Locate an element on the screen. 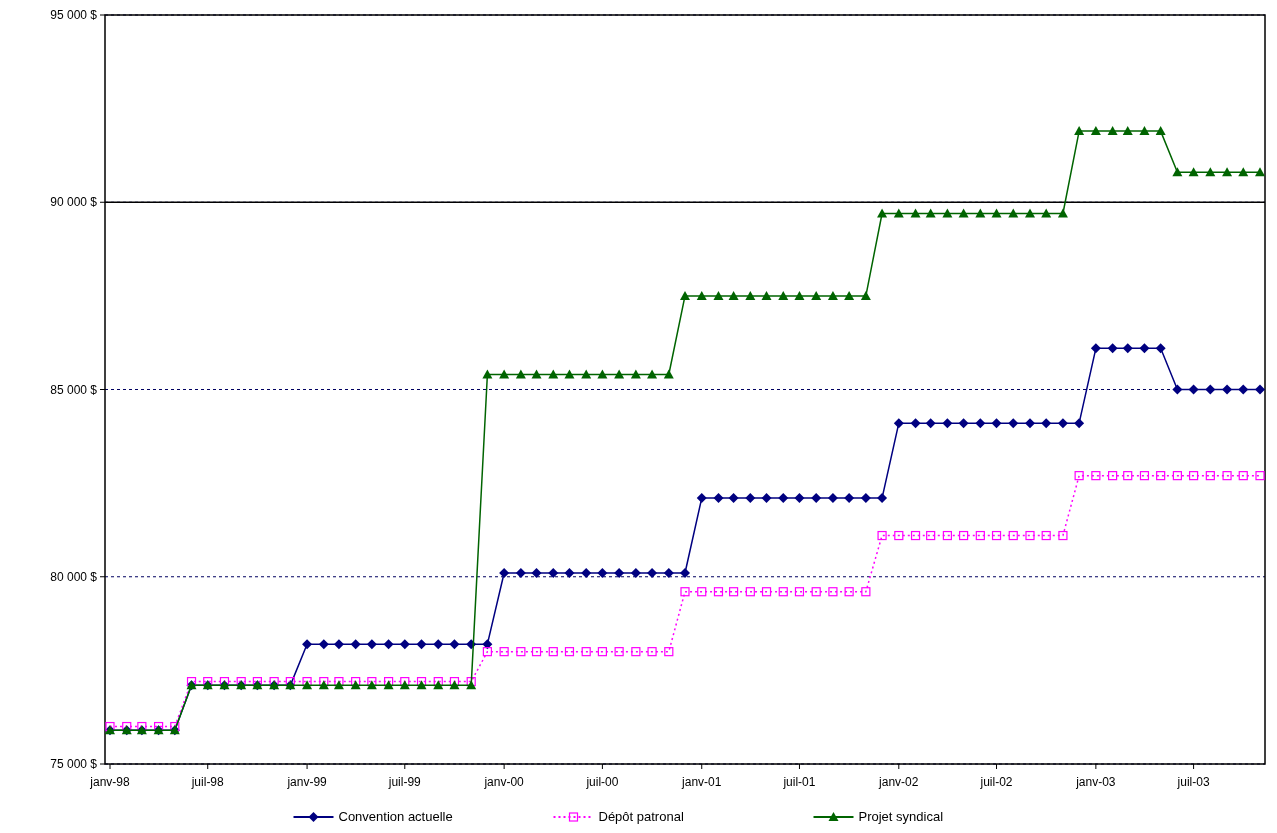 The image size is (1277, 833). y-tick-label: 80 000 $ is located at coordinates (74, 576).